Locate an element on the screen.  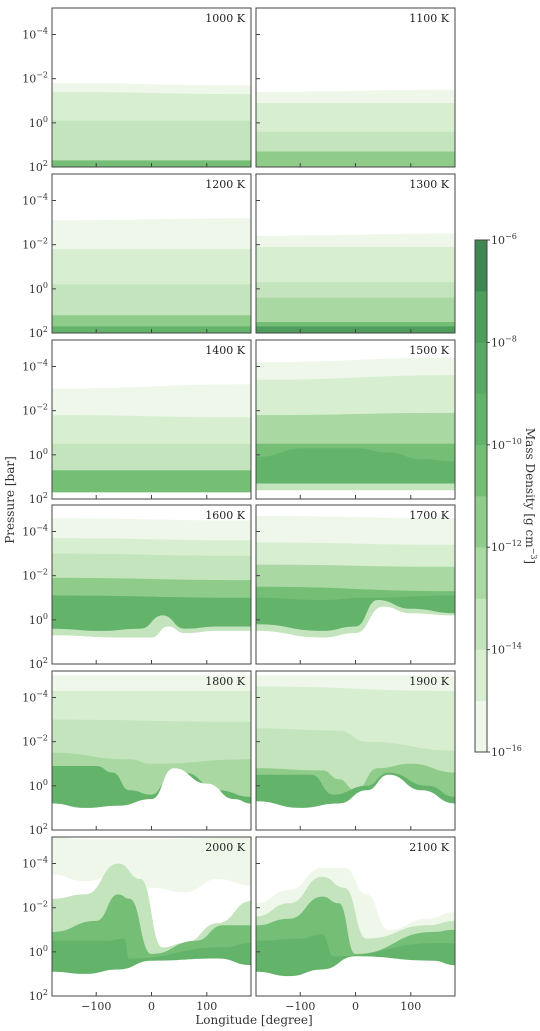
panel-3: 1200 K is located at coordinates (151, 253).